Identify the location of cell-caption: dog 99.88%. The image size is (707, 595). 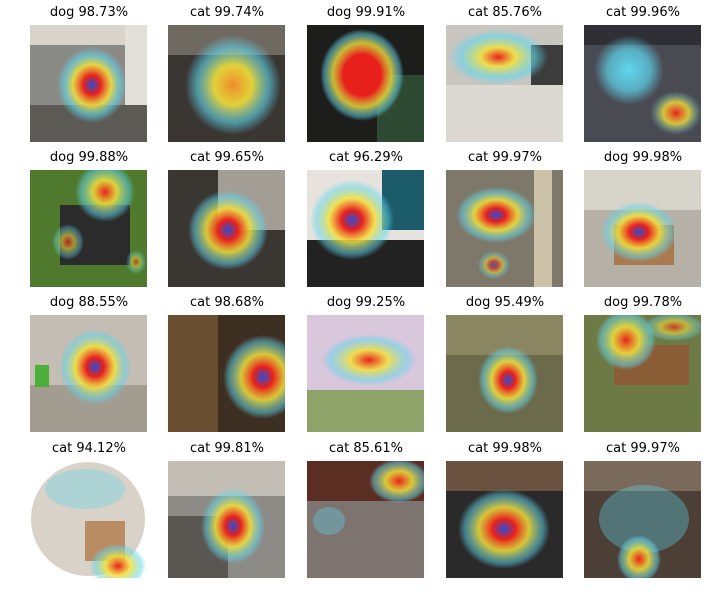
(89, 157).